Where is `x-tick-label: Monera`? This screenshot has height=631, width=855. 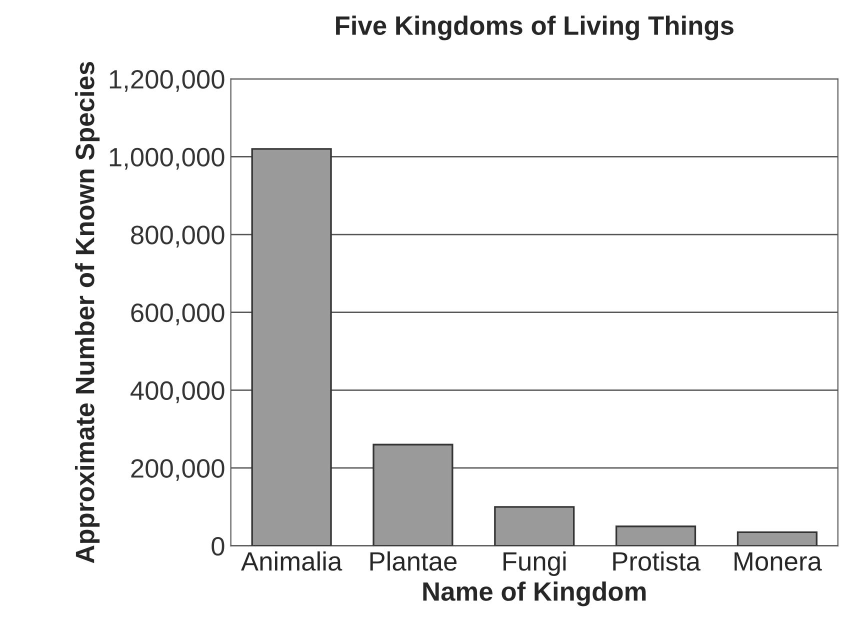
x-tick-label: Monera is located at coordinates (778, 561).